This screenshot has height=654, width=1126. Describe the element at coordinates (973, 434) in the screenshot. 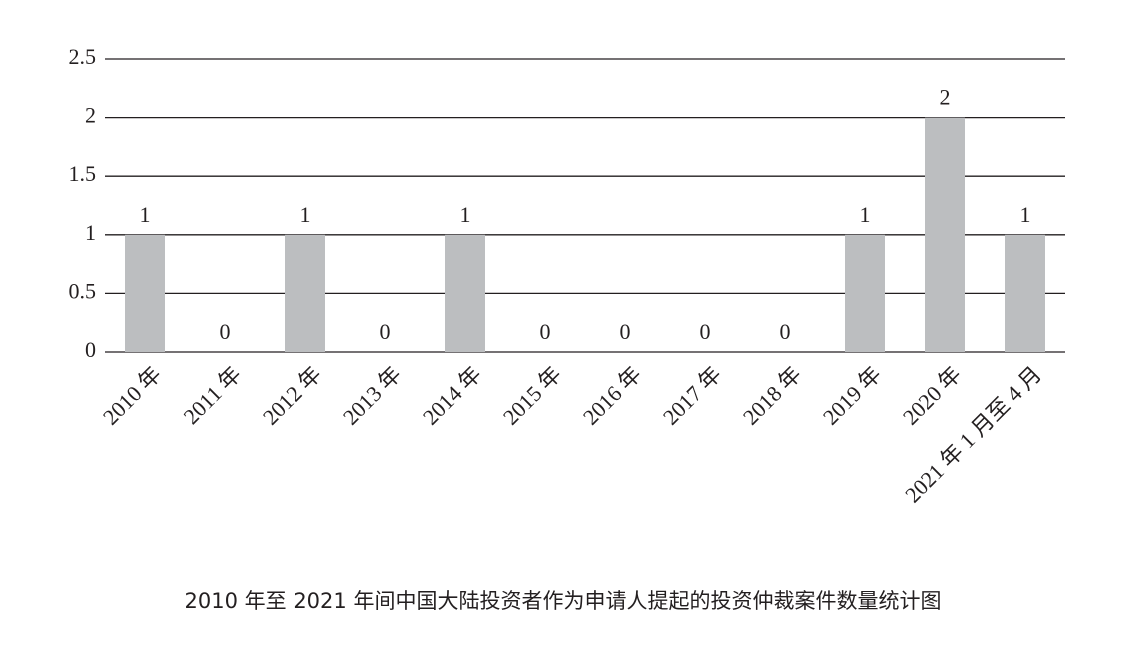

I see `x-tick-label: 2021 年 1 月至 4 月` at that location.